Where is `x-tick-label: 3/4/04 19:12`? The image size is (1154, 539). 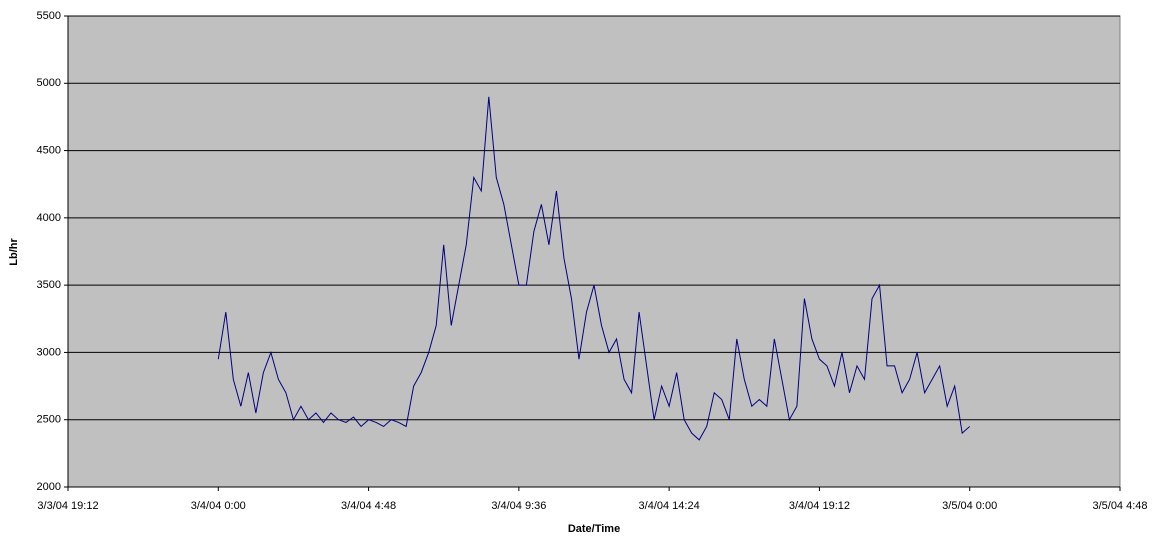
x-tick-label: 3/4/04 19:12 is located at coordinates (819, 506).